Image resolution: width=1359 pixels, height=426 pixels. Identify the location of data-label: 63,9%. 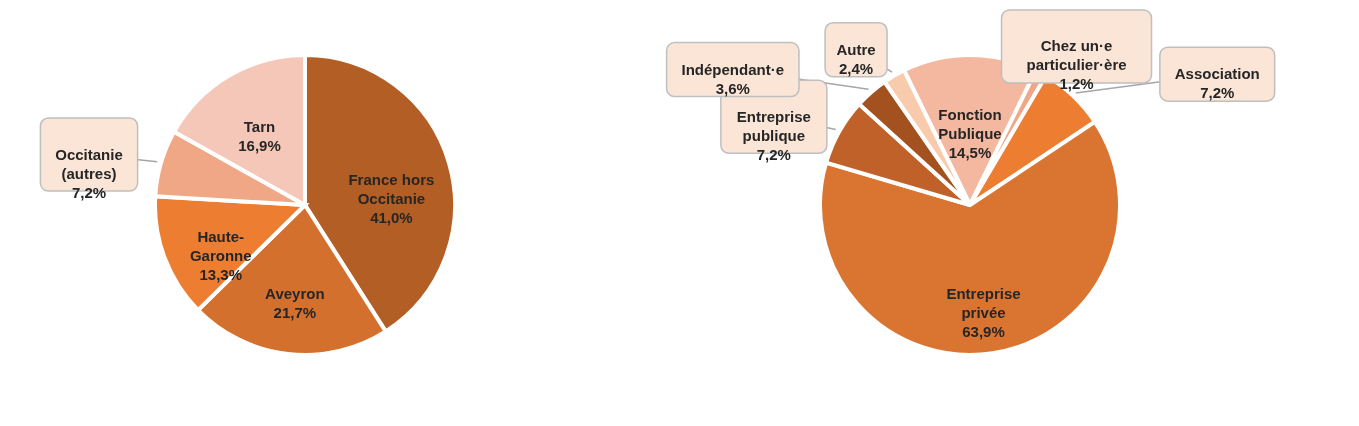
(983, 331).